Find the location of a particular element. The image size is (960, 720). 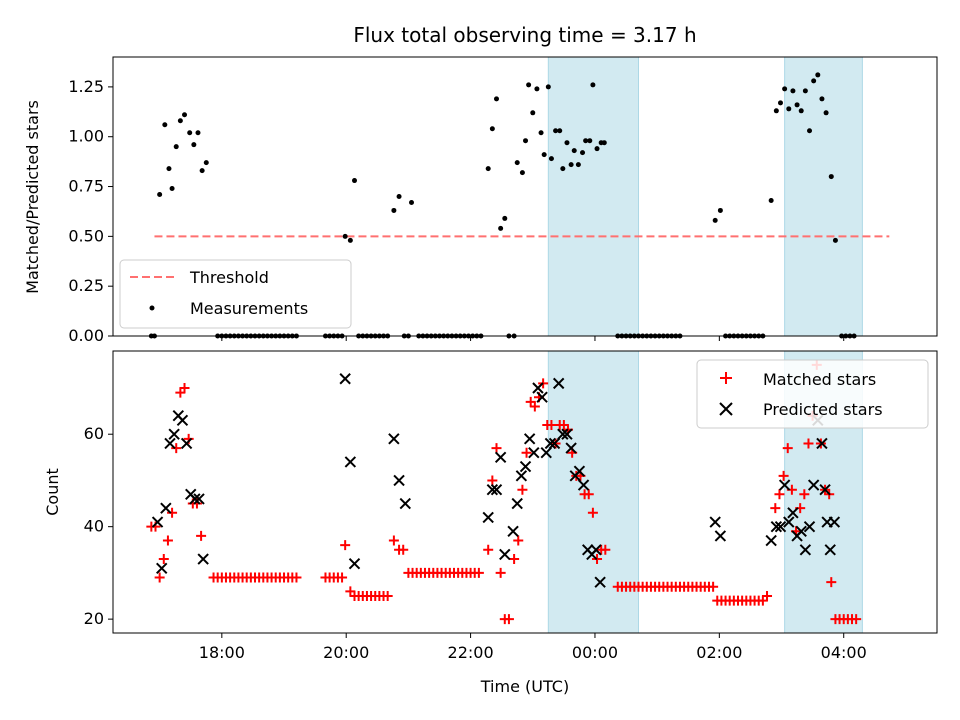

top-legend: Threshold Measurements is located at coordinates (235, 294).